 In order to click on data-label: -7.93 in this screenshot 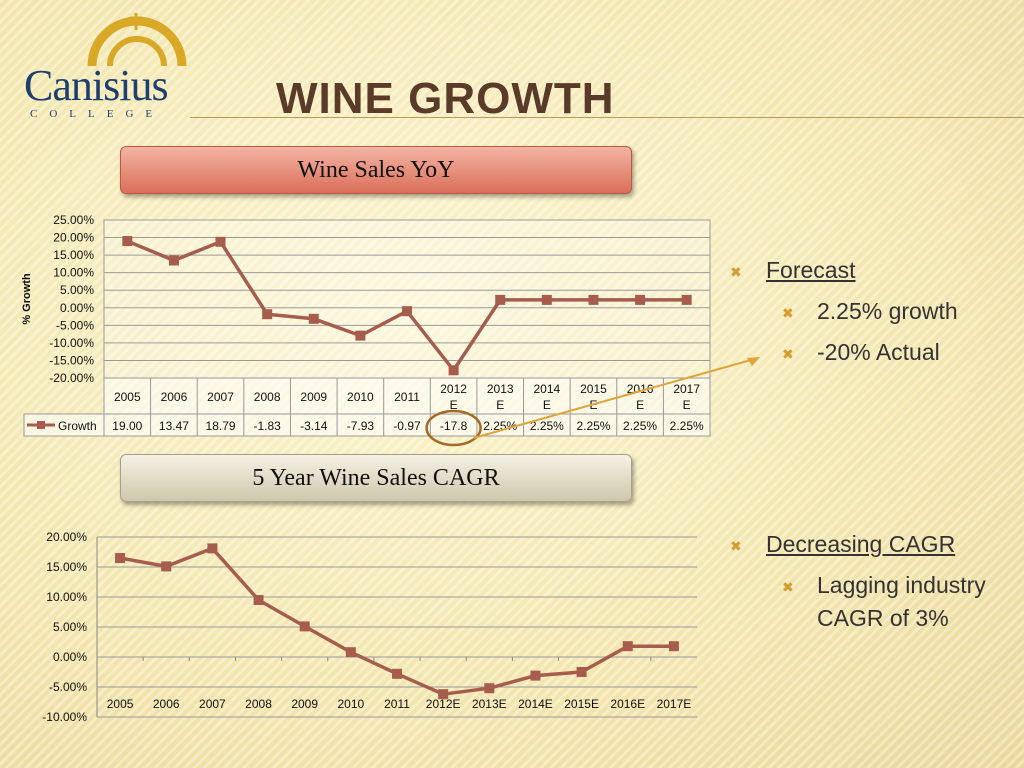, I will do `click(361, 426)`.